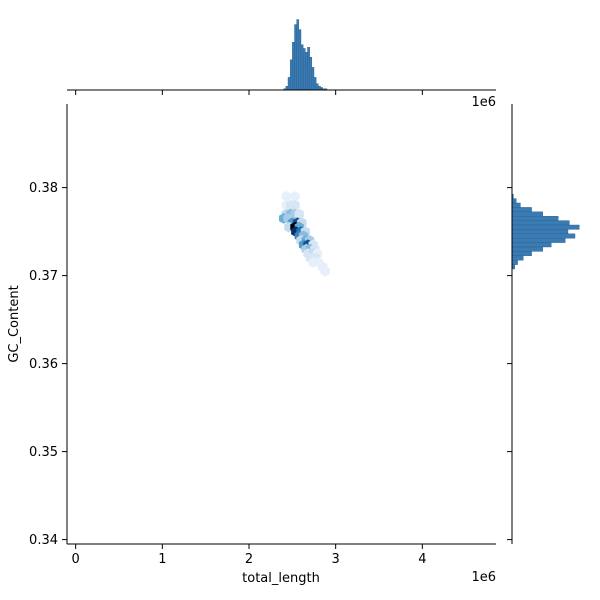  What do you see at coordinates (43, 276) in the screenshot?
I see `y-tick-label: 0.37` at bounding box center [43, 276].